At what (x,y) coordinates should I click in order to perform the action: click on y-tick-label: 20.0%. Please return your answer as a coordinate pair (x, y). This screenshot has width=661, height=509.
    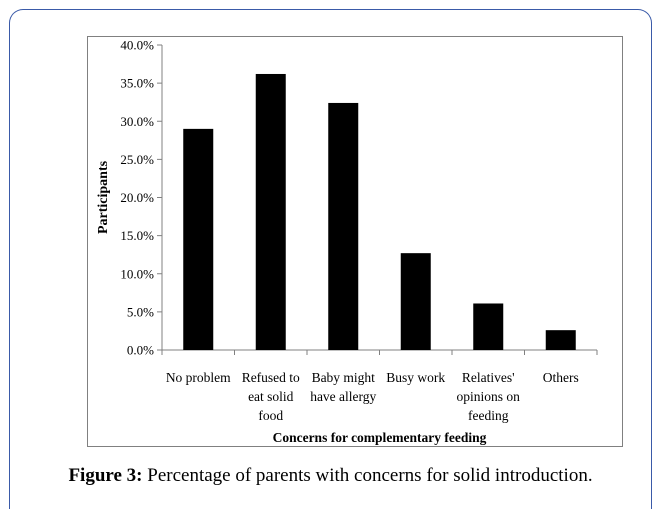
    Looking at the image, I should click on (137, 197).